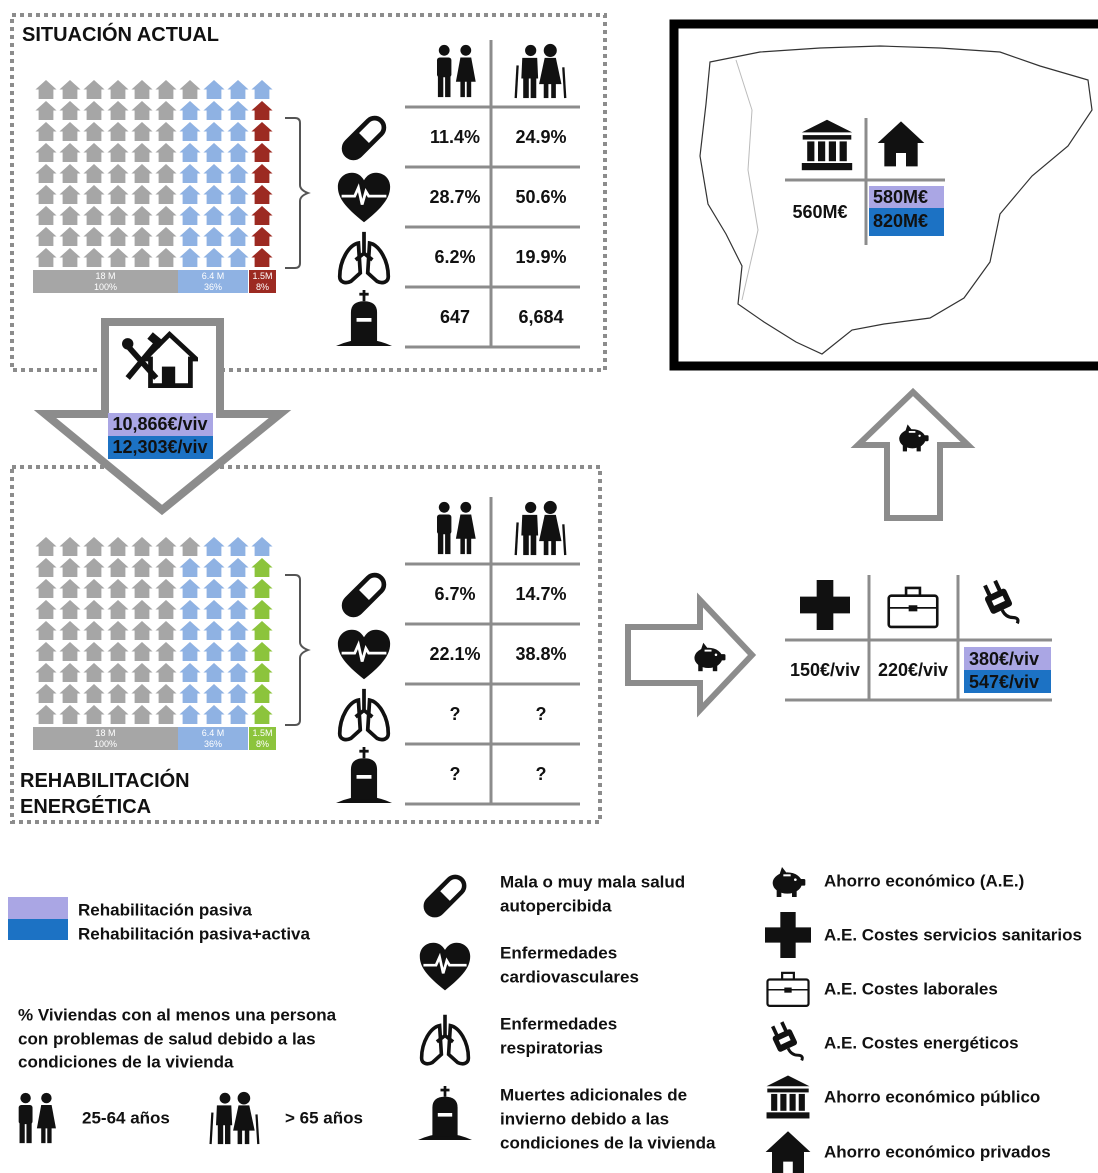 The height and width of the screenshot is (1173, 1098). Describe the element at coordinates (924, 881) in the screenshot. I see `legend-label: Ahorro económico (A.E.)` at that location.